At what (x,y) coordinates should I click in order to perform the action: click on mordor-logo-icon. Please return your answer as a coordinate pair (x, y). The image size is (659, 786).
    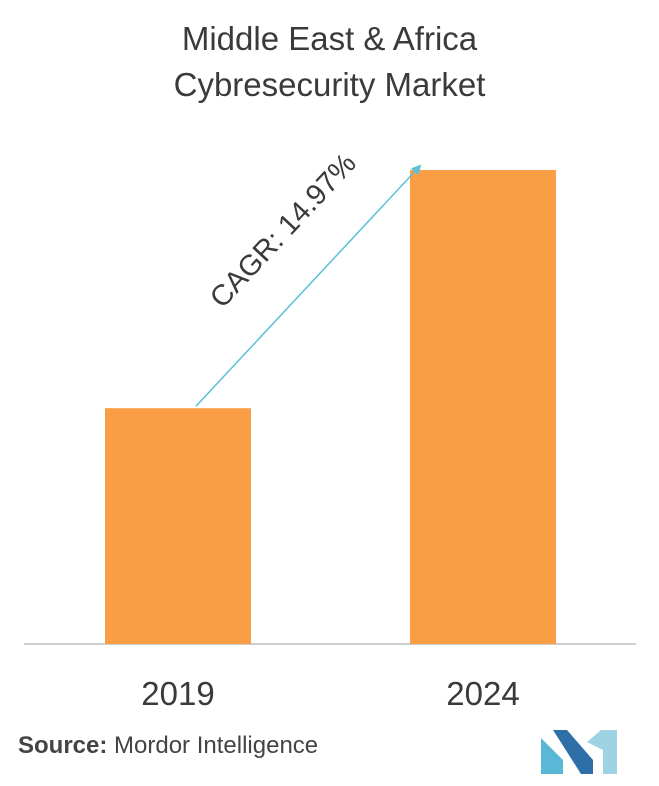
    Looking at the image, I should click on (579, 752).